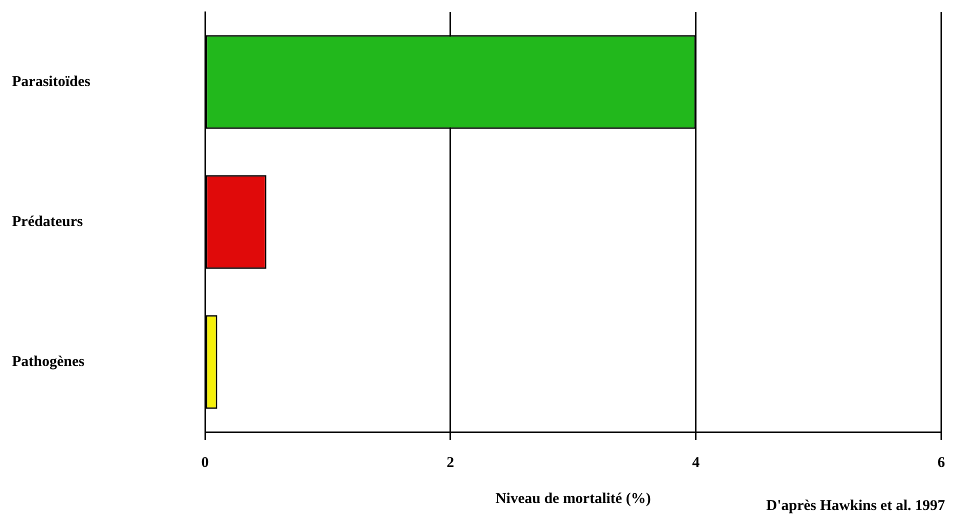  Describe the element at coordinates (205, 462) in the screenshot. I see `x-tick-label: 0` at that location.